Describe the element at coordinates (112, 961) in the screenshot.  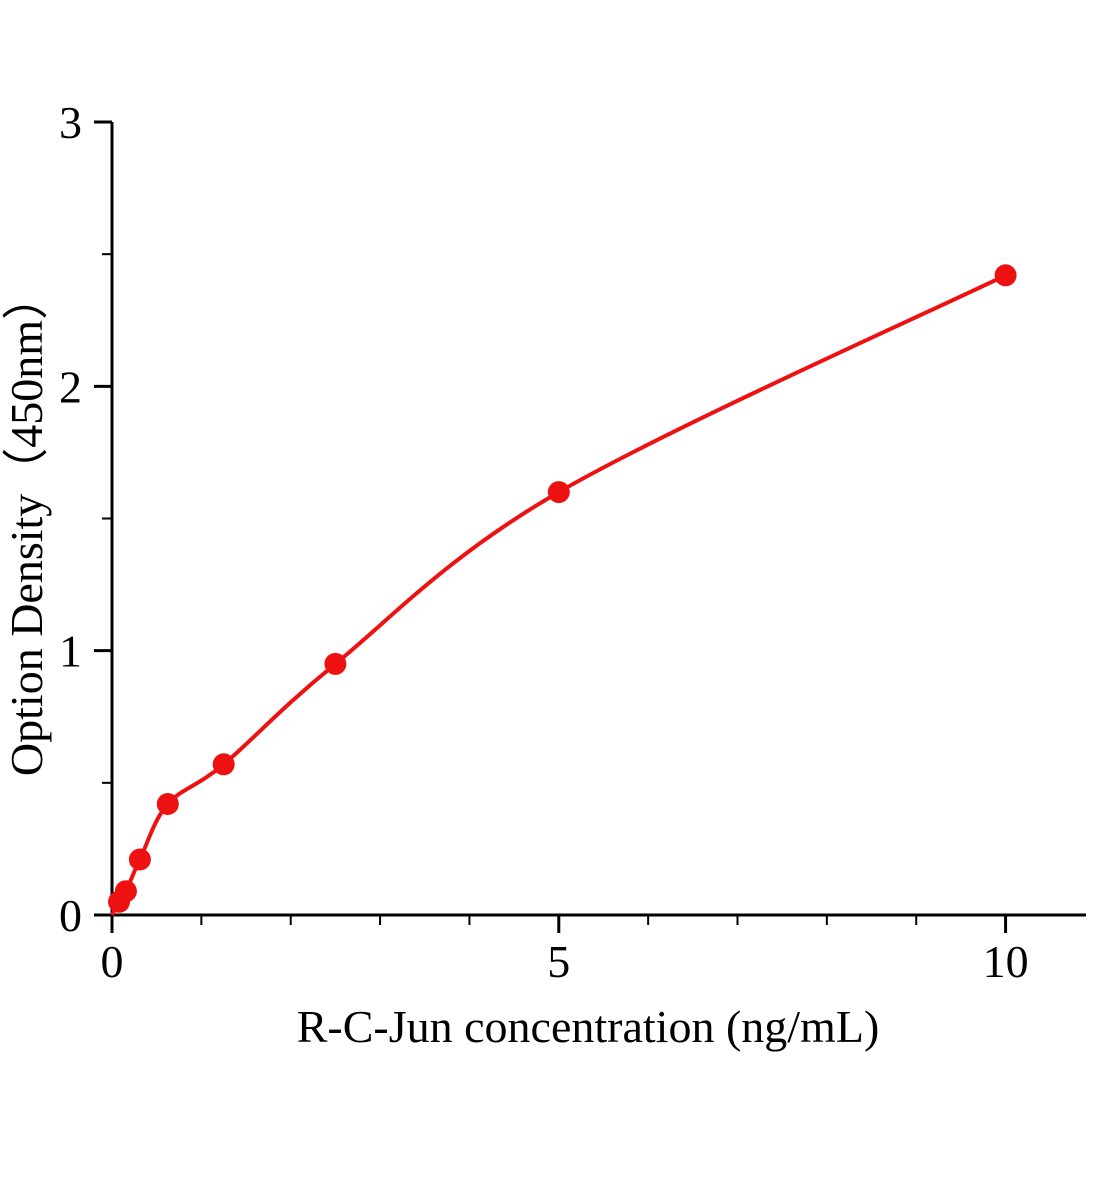
I see `x-tick-label: 0` at that location.